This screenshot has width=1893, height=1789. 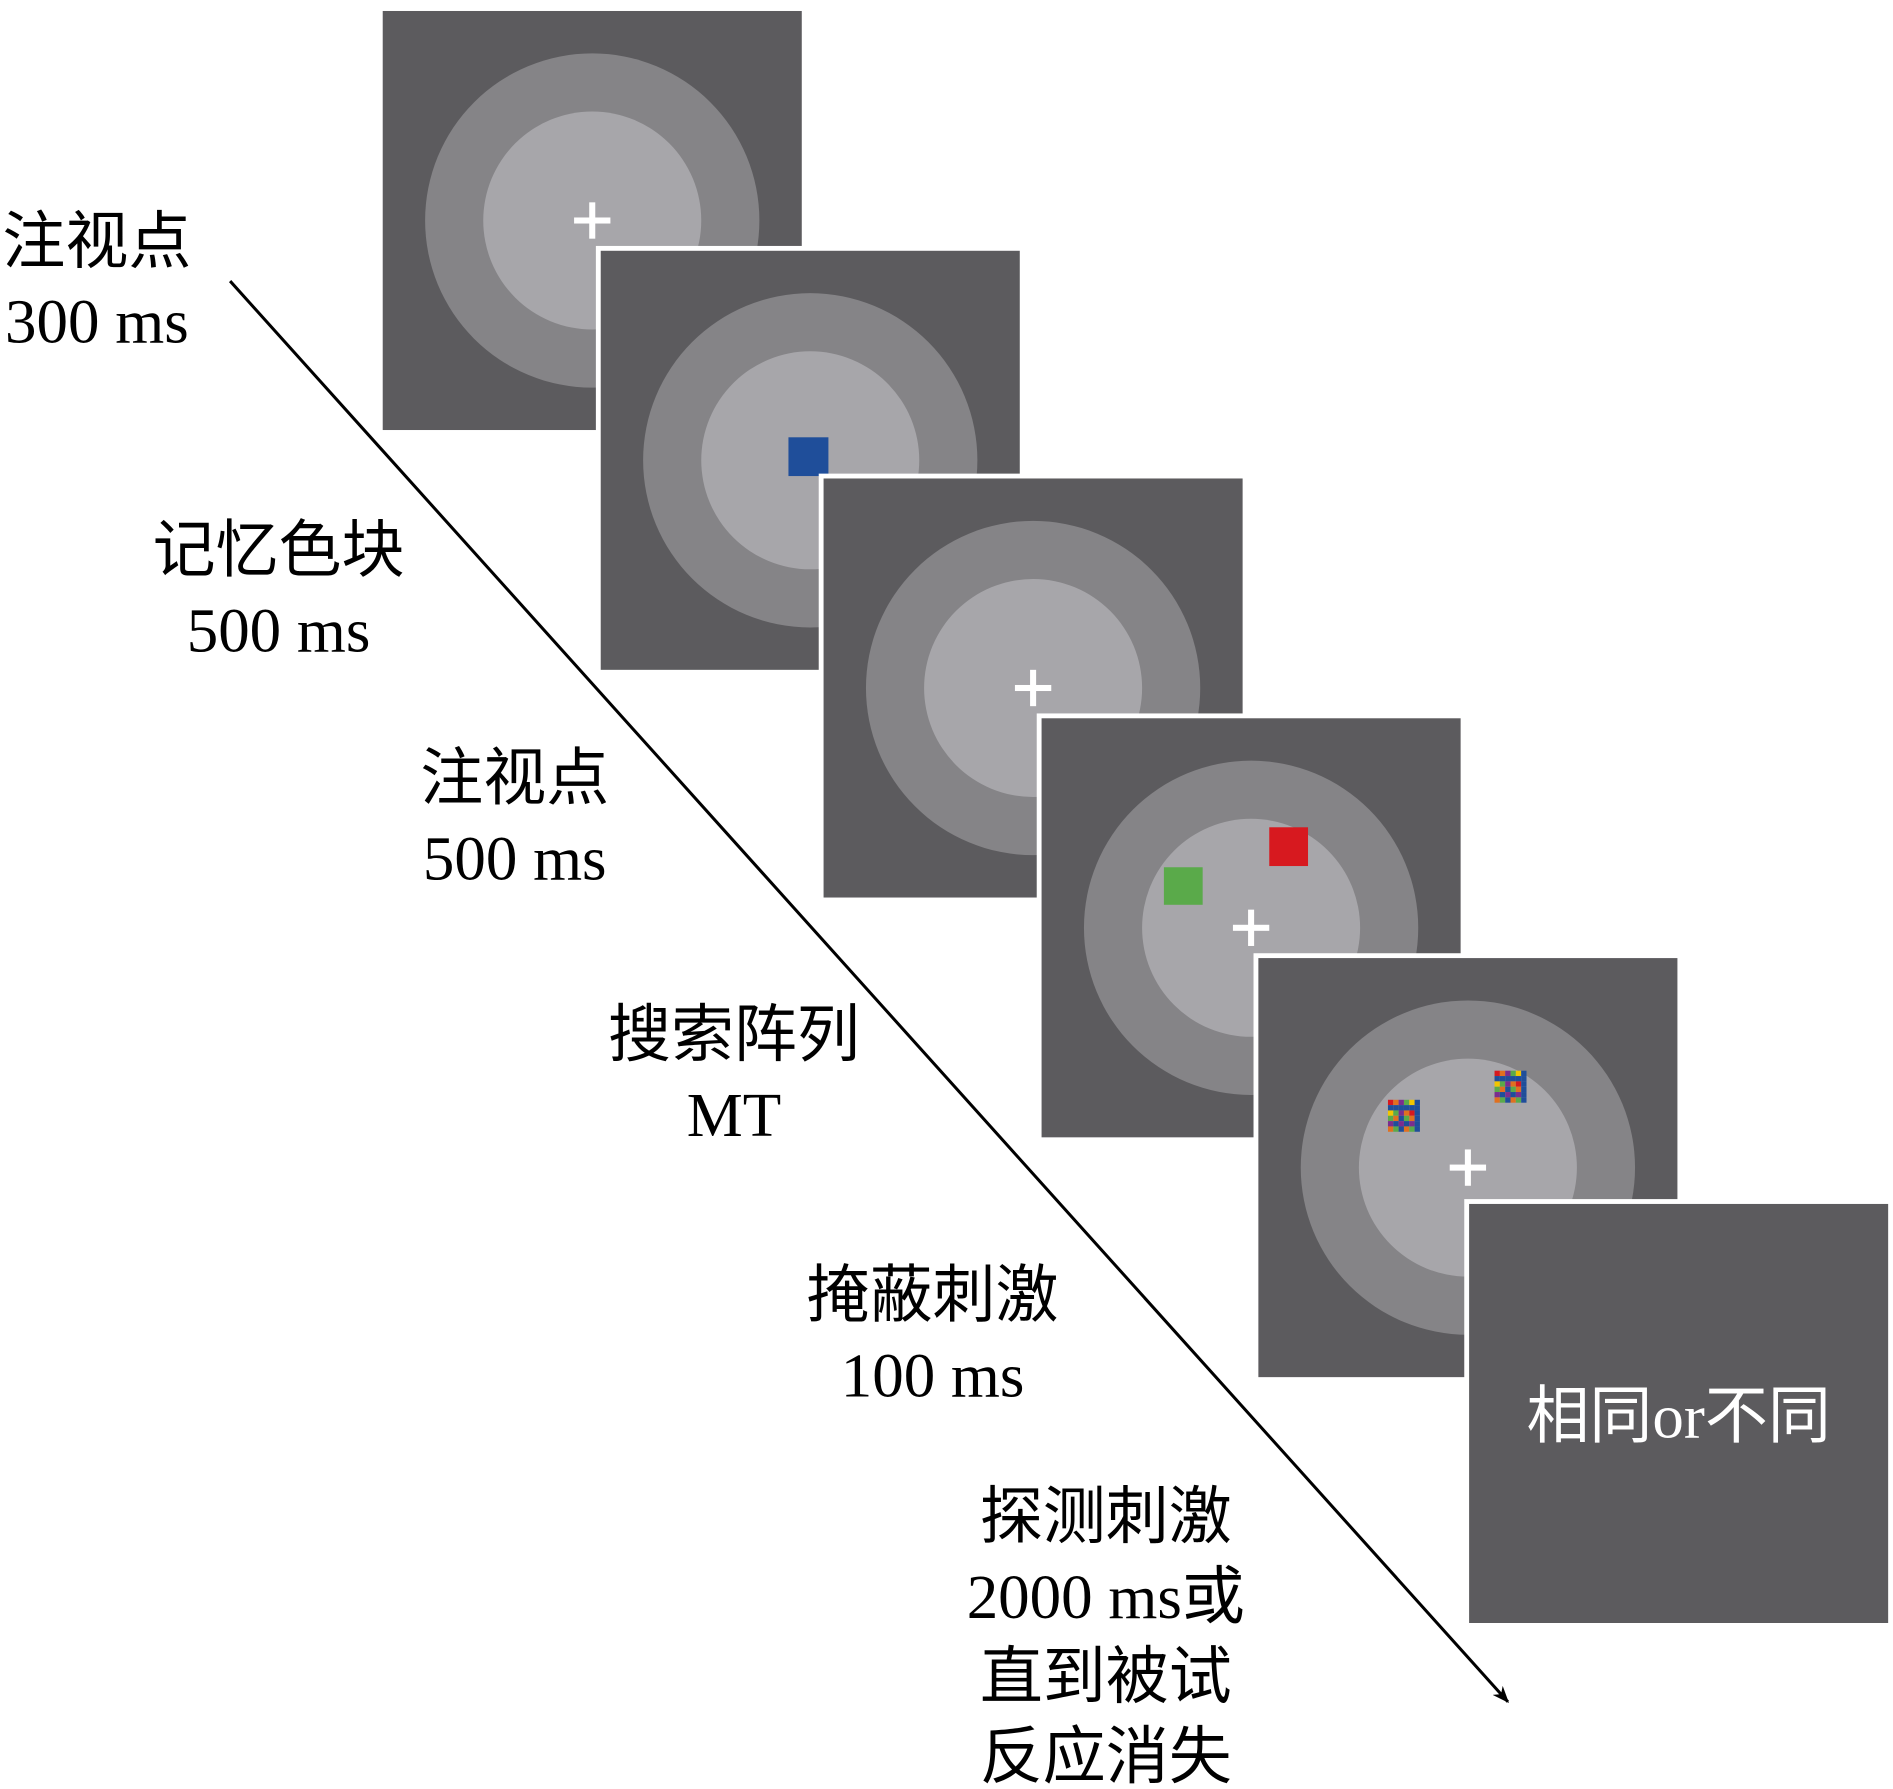 What do you see at coordinates (808, 457) in the screenshot?
I see `memory-square` at bounding box center [808, 457].